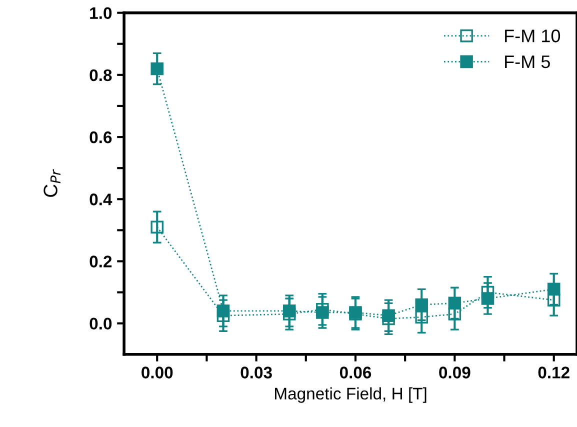  Describe the element at coordinates (101, 137) in the screenshot. I see `y-tick-label: 0.6` at that location.